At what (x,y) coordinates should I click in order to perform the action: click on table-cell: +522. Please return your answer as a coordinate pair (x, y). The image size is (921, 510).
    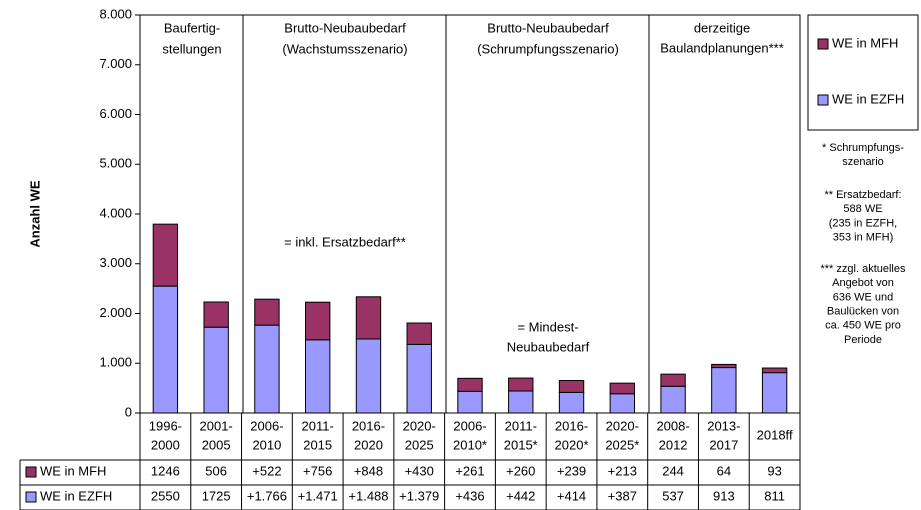
    Looking at the image, I should click on (266, 470).